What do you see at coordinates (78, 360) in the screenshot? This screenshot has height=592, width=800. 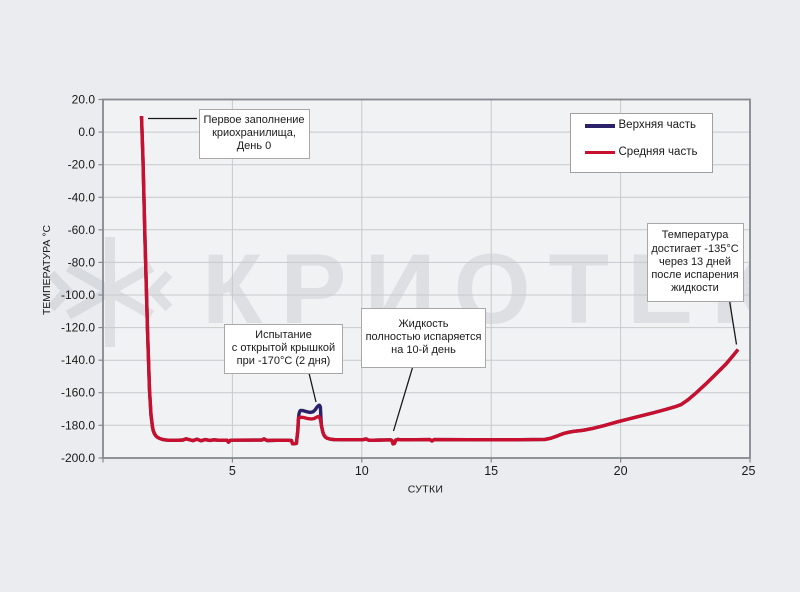 I see `svg-text: -140.0` at bounding box center [78, 360].